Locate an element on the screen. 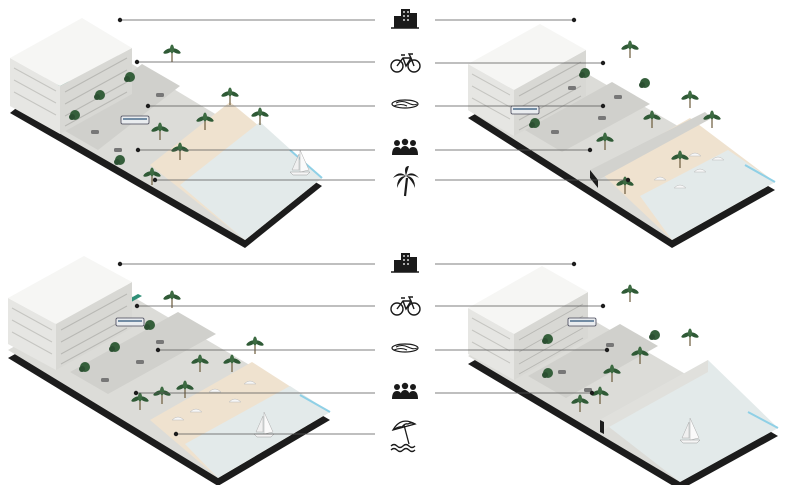 The height and width of the screenshot is (485, 785). sea-edge-bottom-left is located at coordinates (315, 403).